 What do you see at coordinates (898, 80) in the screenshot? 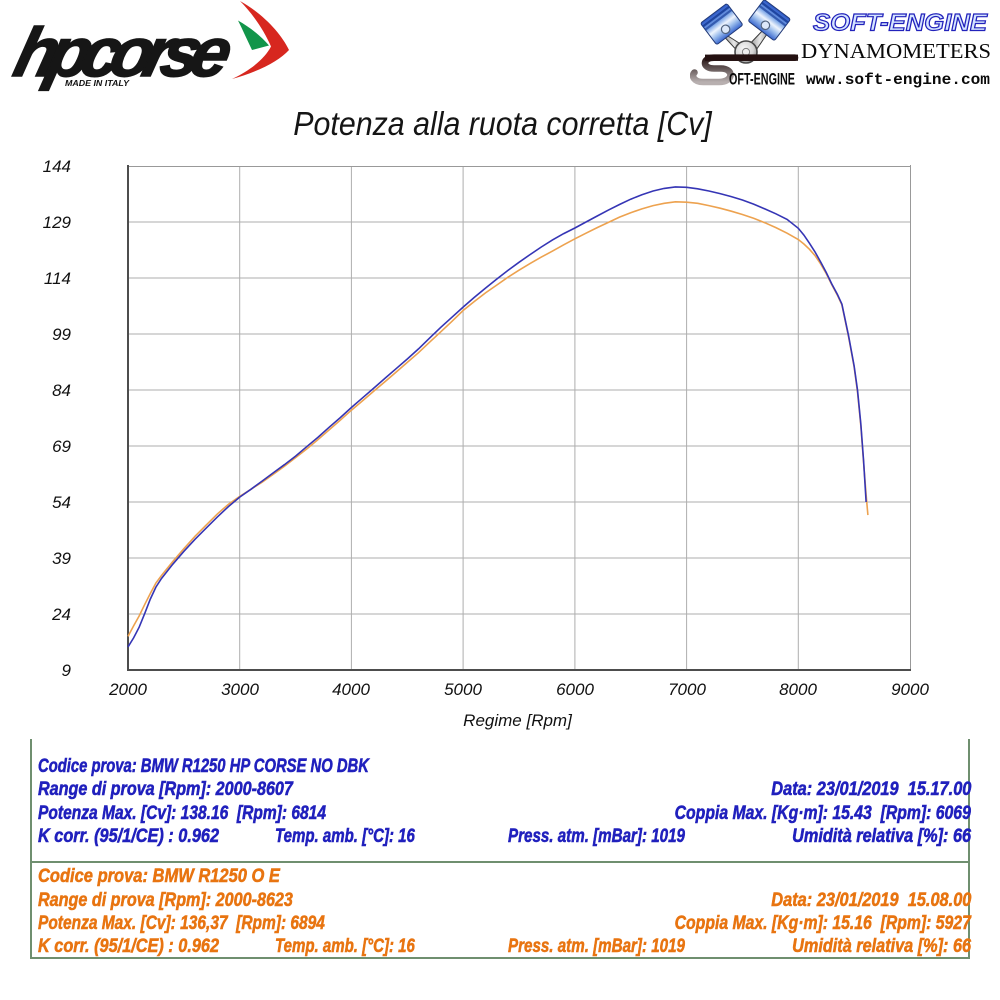
I see `svg-text: www.soft-engine.com` at bounding box center [898, 80].